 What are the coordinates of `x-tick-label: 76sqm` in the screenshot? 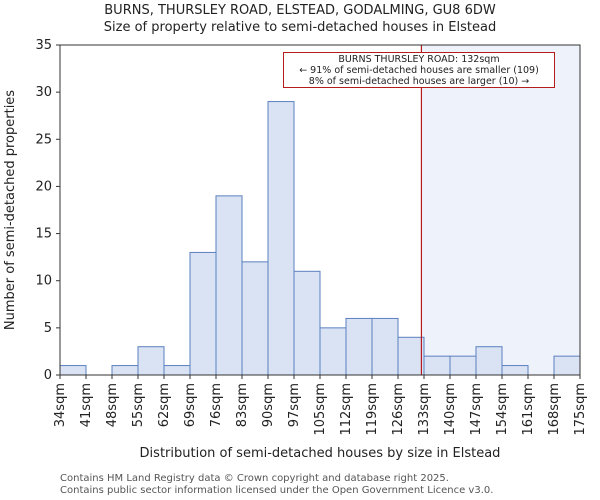 It's located at (216, 405).